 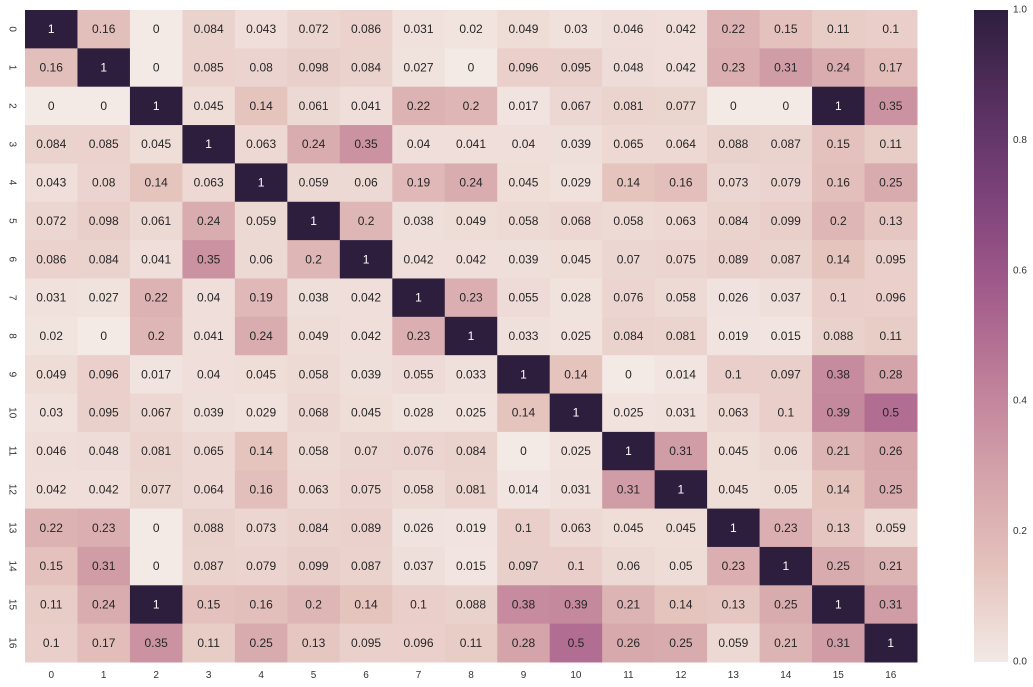 What do you see at coordinates (471, 183) in the screenshot?
I see `cell-annotation-4-8: 0.24` at bounding box center [471, 183].